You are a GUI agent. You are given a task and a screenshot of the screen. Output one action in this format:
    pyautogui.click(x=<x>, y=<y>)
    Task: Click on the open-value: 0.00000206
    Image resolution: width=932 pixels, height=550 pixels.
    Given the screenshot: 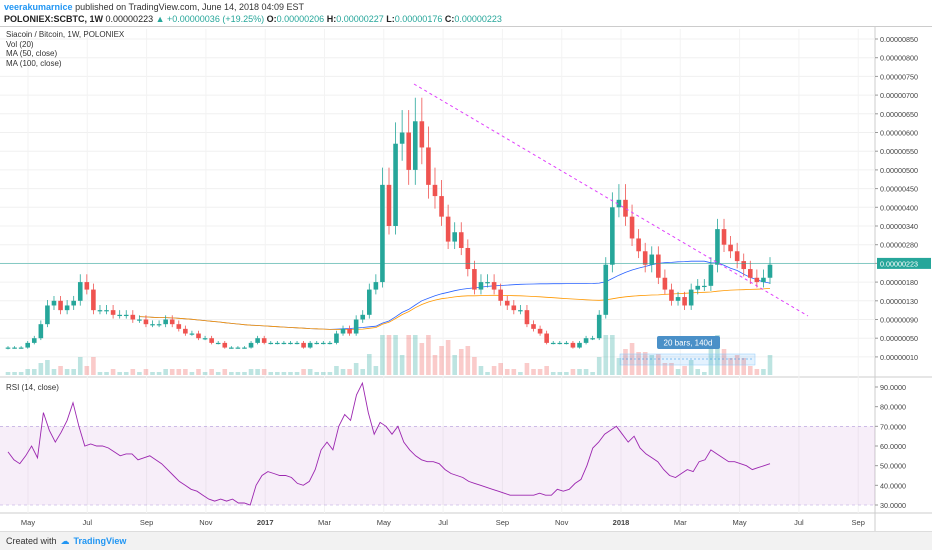 What is the action you would take?
    pyautogui.click(x=300, y=19)
    